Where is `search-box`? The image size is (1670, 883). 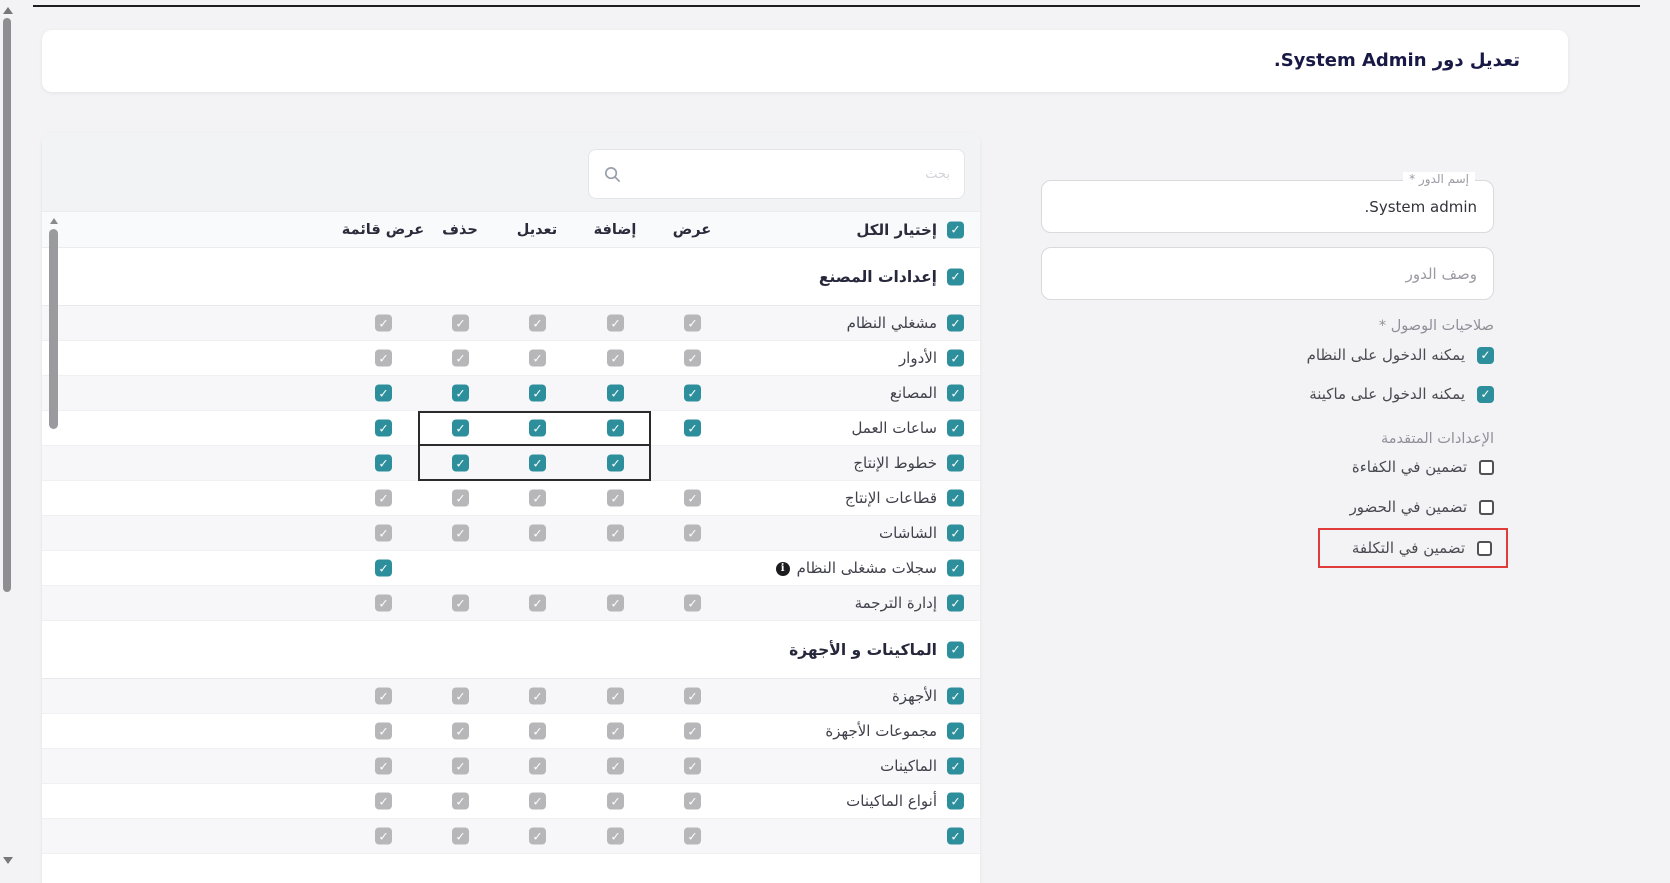
search-box is located at coordinates (776, 174).